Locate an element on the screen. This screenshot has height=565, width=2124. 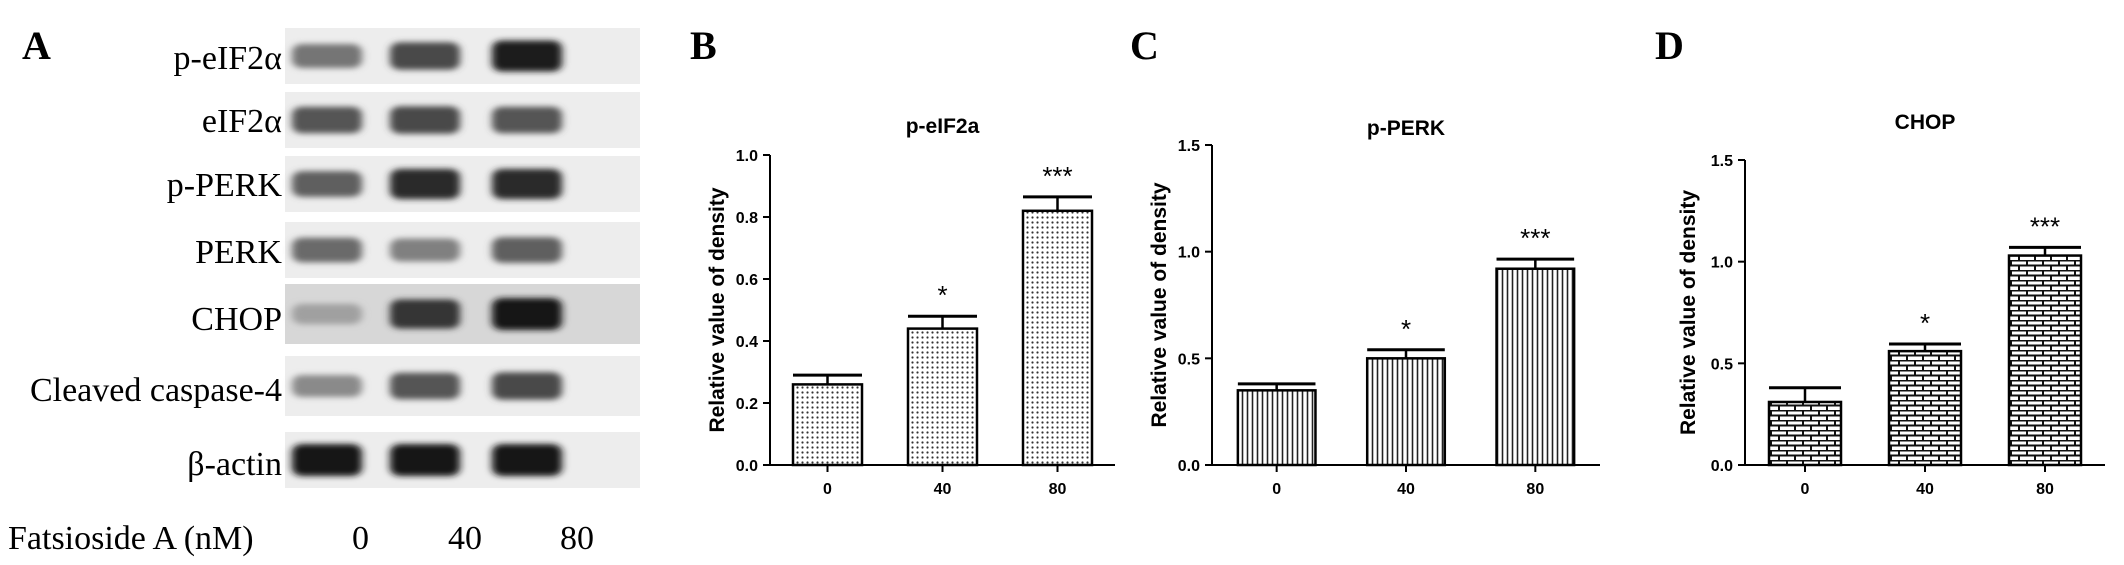
panel-letter-c: C is located at coordinates (1144, 45).